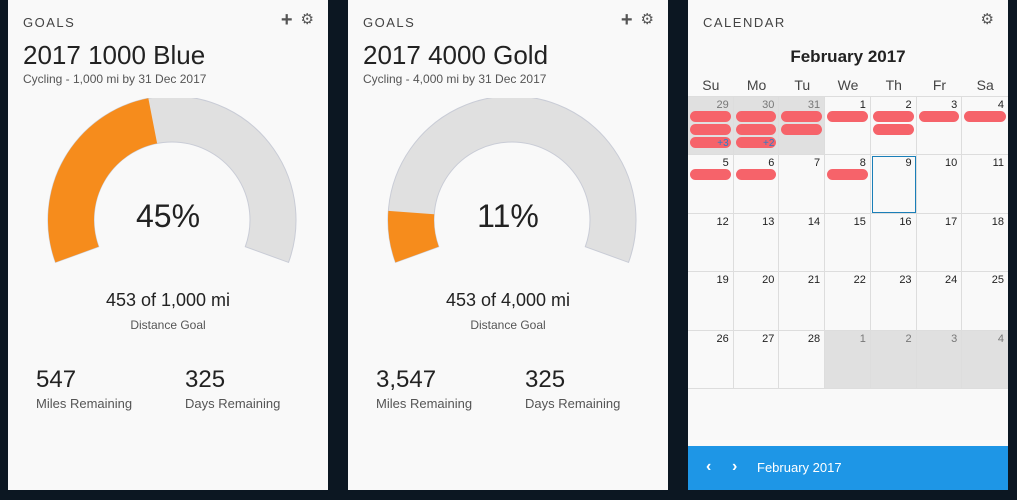 The image size is (1017, 500). I want to click on calendar-day: 16, so click(893, 243).